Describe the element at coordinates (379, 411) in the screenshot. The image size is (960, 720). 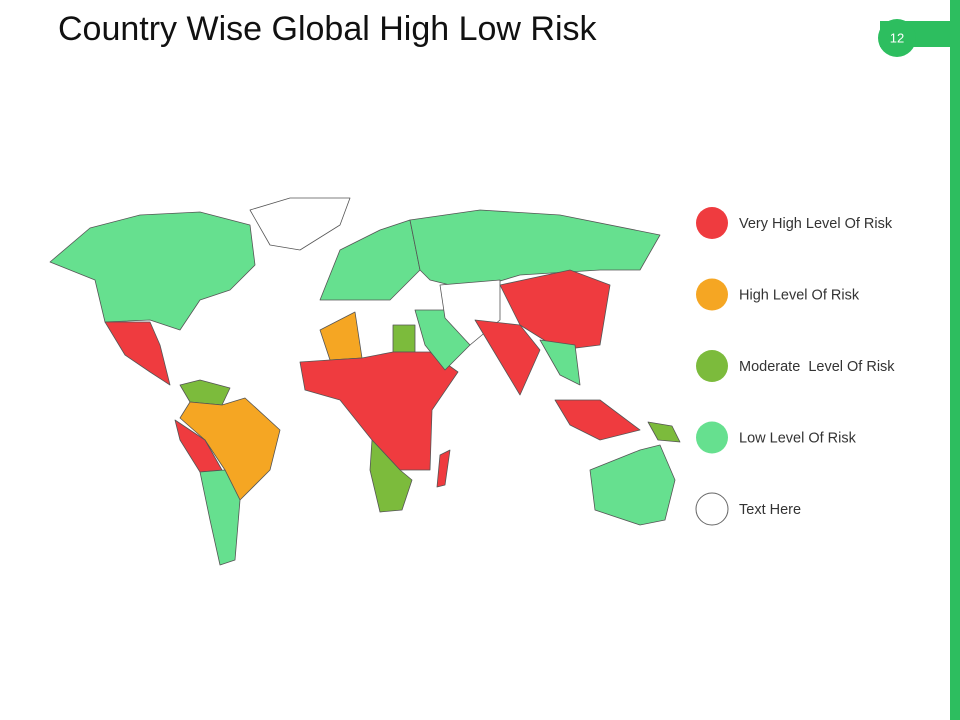
I see `central-africa` at that location.